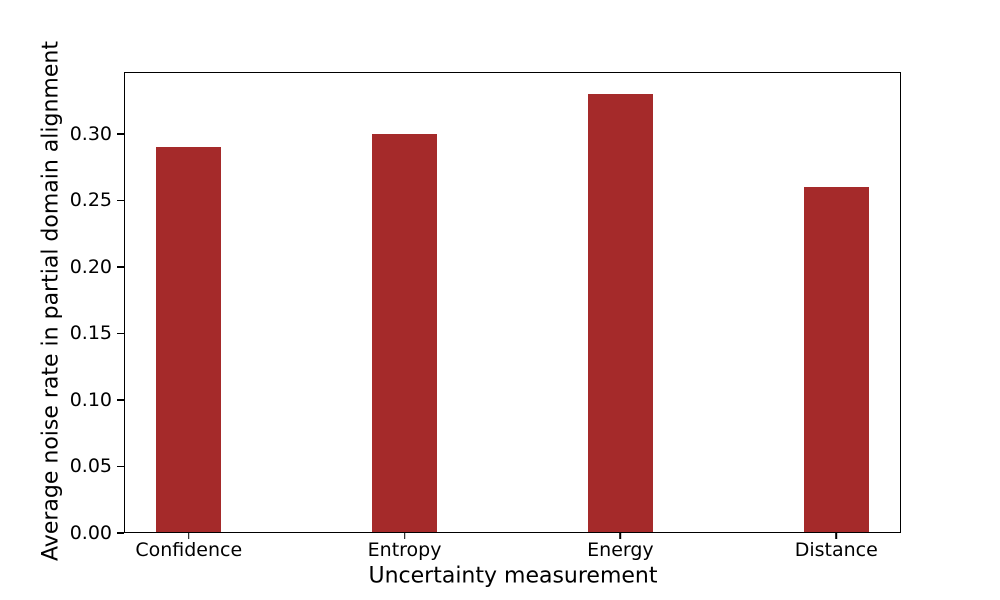 The width and height of the screenshot is (1000, 600). Describe the element at coordinates (189, 340) in the screenshot. I see `bar-confidence` at that location.